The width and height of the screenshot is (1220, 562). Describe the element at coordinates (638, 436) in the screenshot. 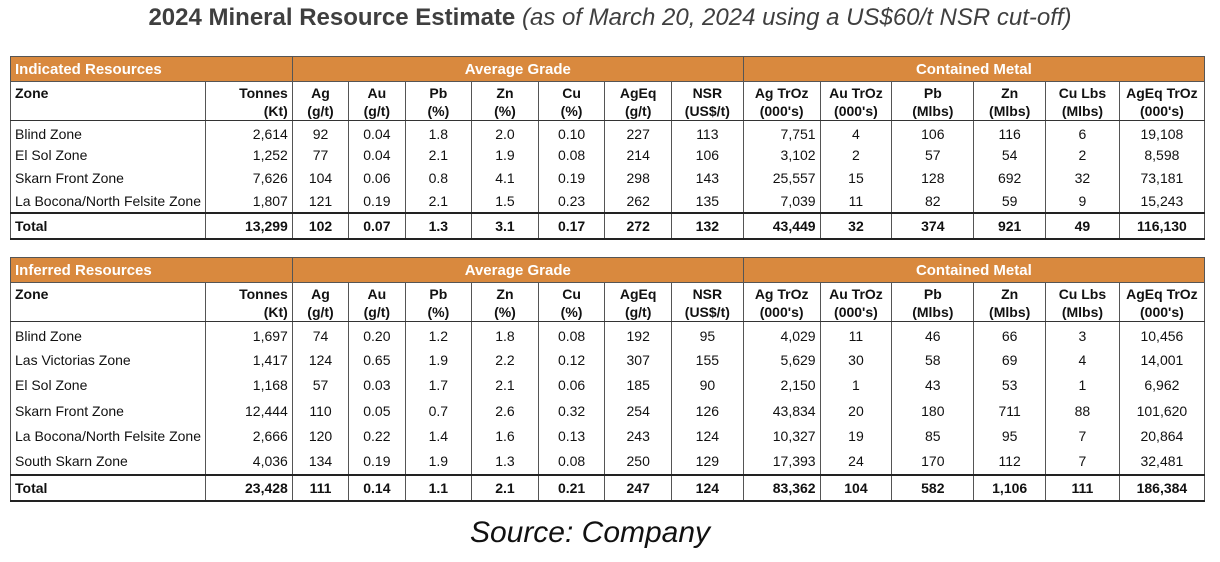

I see `value-cell: 243` at that location.